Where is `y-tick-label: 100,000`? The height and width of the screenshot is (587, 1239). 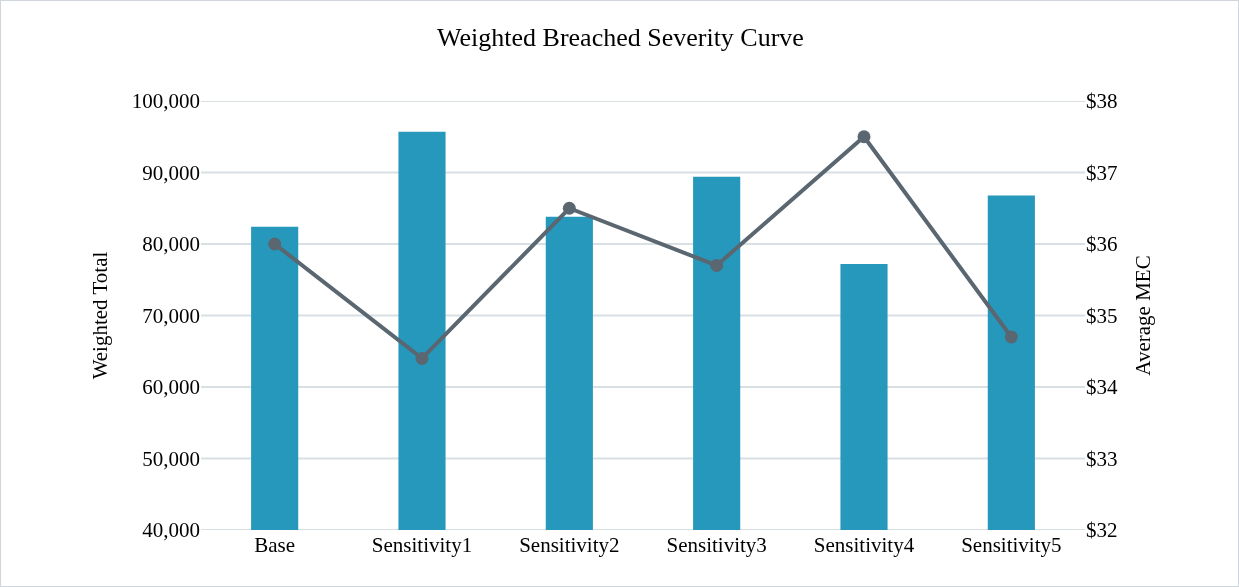 y-tick-label: 100,000 is located at coordinates (165, 101).